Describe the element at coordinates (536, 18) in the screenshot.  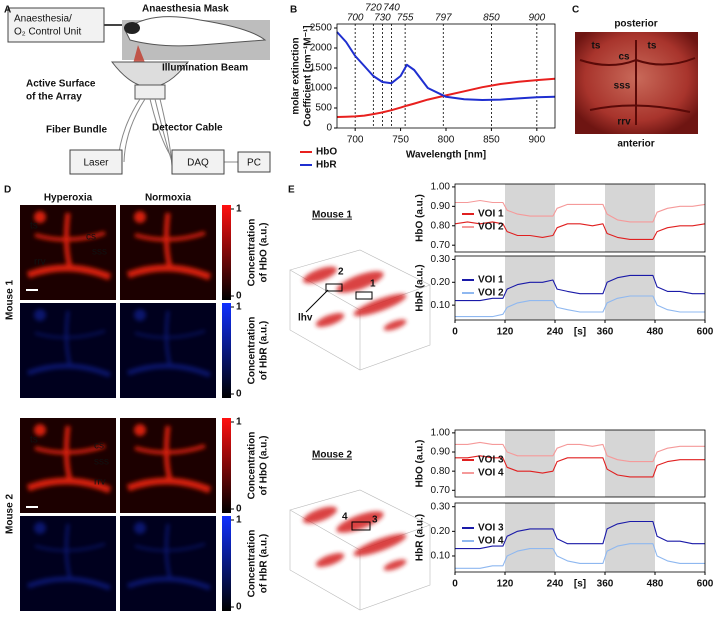
I see `marker-label: 900` at that location.